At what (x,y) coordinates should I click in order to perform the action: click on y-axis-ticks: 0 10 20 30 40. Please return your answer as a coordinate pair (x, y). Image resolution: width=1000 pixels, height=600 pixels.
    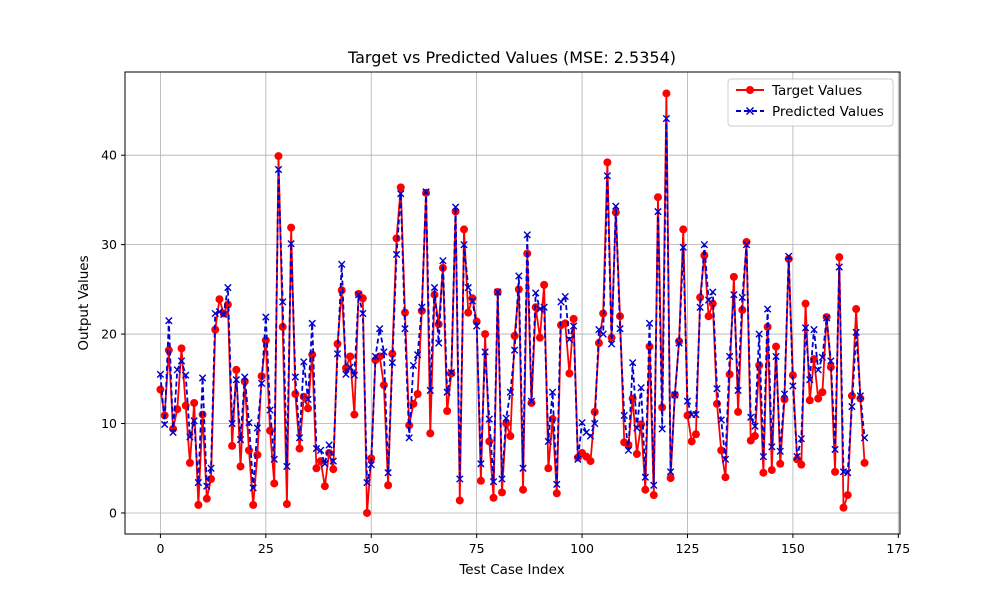
    Looking at the image, I should click on (113, 334).